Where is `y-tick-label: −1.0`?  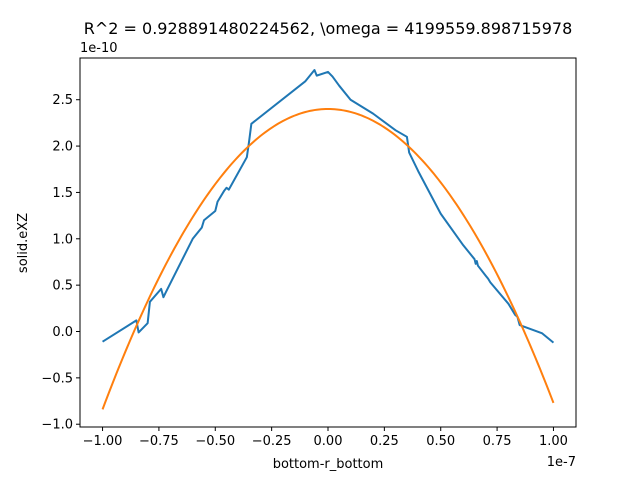 y-tick-label: −1.0 is located at coordinates (57, 425).